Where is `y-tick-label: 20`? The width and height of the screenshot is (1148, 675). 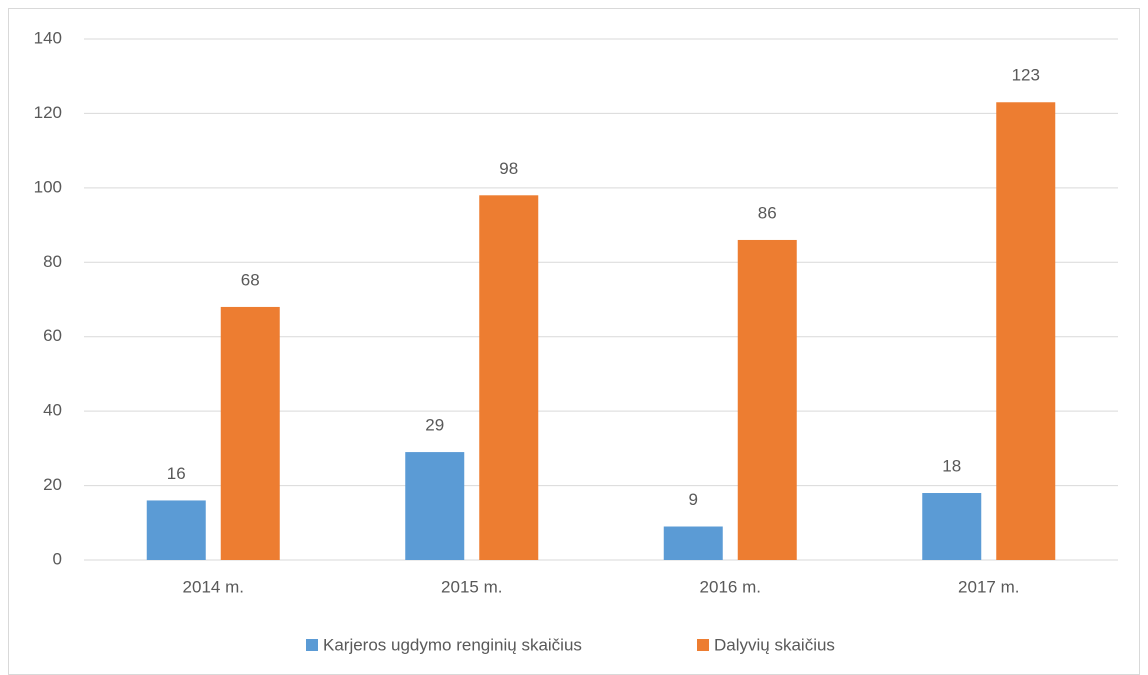
y-tick-label: 20 is located at coordinates (52, 484).